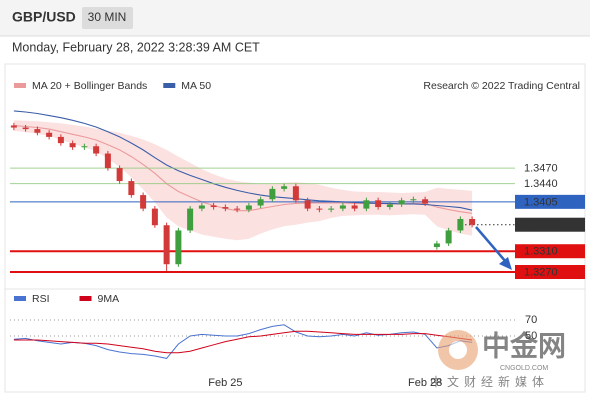 This screenshot has height=400, width=590. Describe the element at coordinates (505, 263) in the screenshot. I see `forecast-arrowhead` at that location.